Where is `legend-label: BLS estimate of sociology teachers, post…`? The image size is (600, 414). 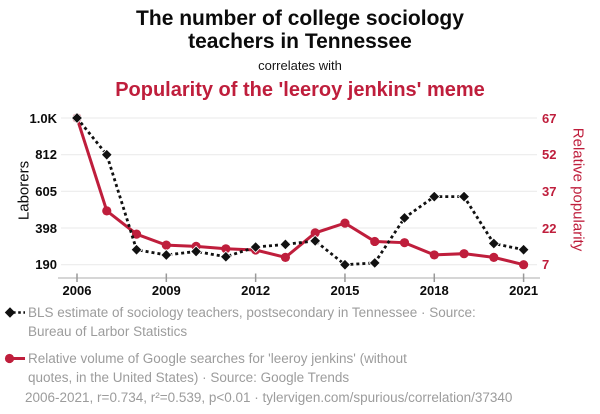
legend-label: BLS estimate of sociology teachers, post… is located at coordinates (252, 322).